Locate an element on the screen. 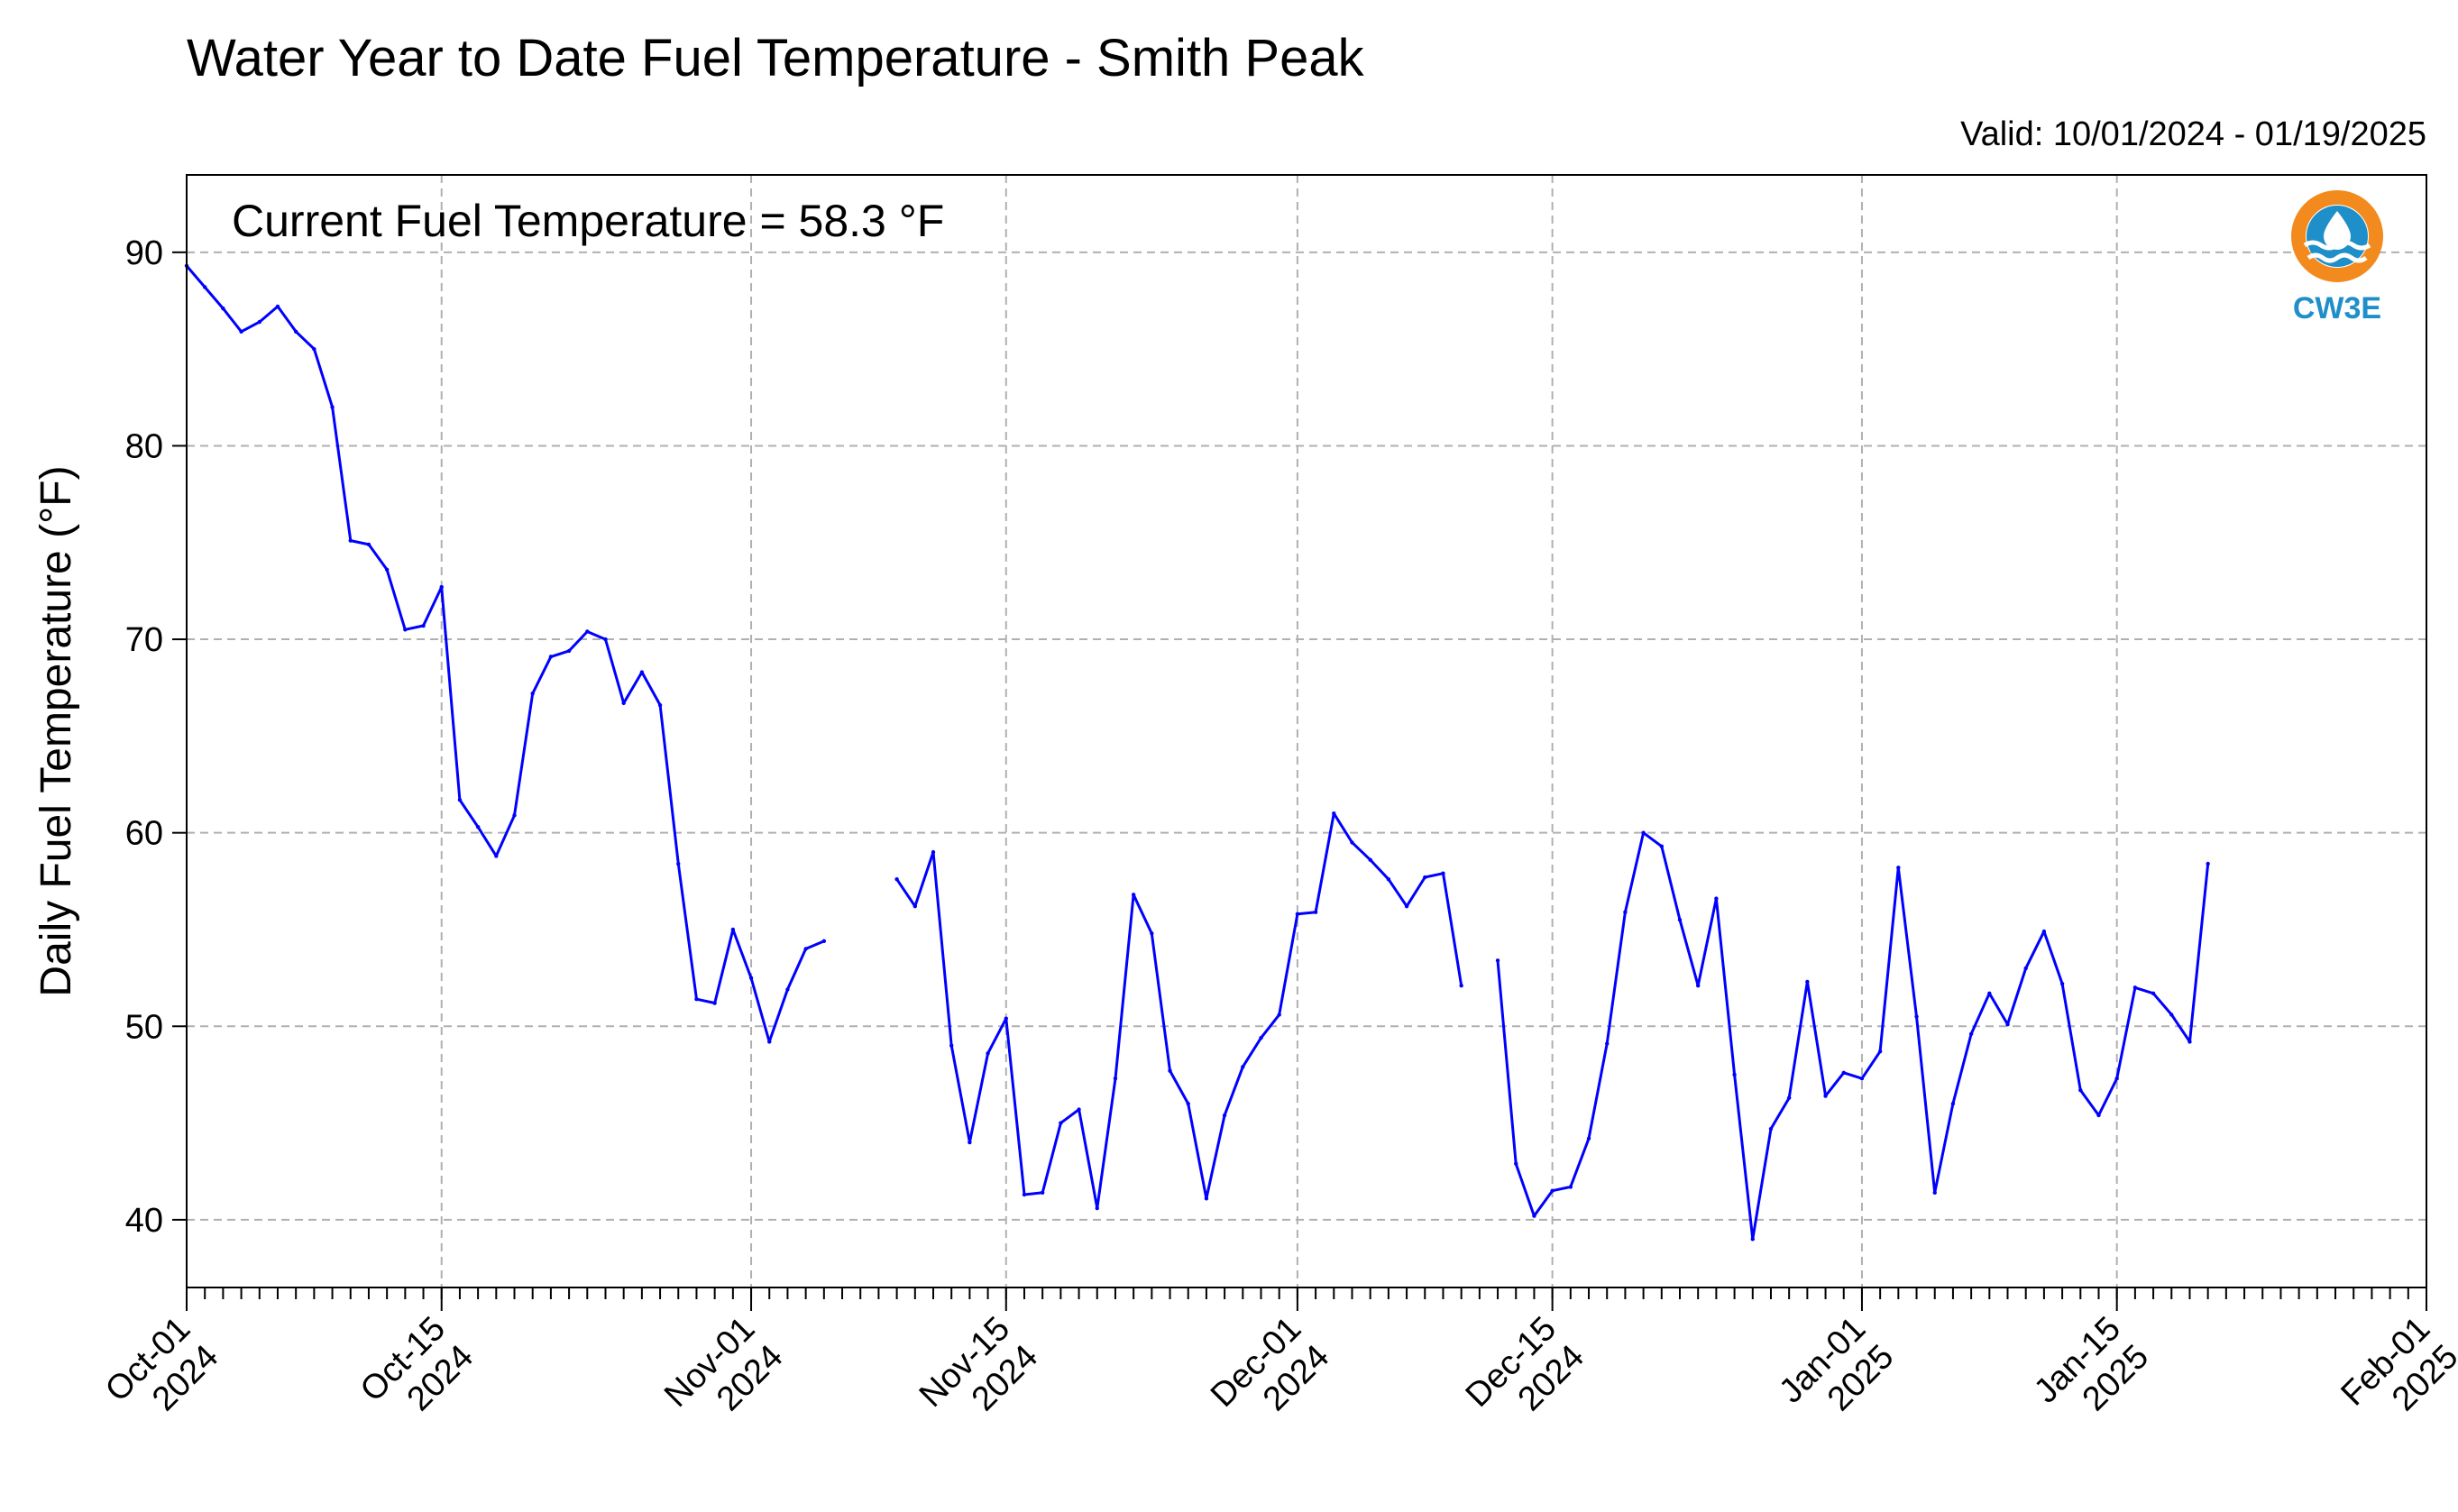 The width and height of the screenshot is (2458, 1512). y-tick-label: 50 is located at coordinates (144, 1027).